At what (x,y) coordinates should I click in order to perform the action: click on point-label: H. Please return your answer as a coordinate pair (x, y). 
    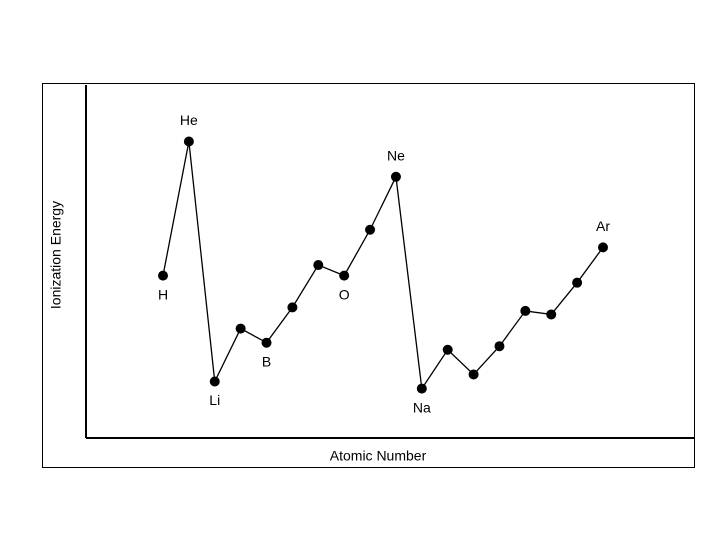
    Looking at the image, I should click on (163, 294).